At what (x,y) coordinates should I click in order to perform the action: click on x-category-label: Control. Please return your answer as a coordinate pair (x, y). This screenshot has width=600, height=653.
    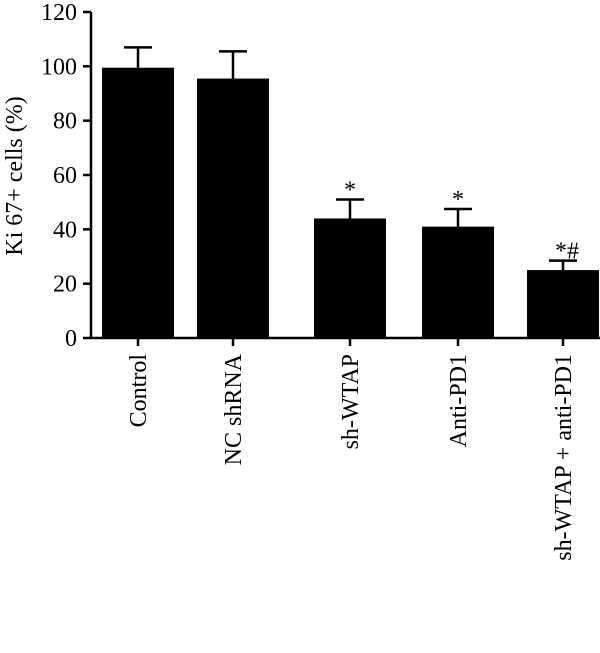
    Looking at the image, I should click on (139, 391).